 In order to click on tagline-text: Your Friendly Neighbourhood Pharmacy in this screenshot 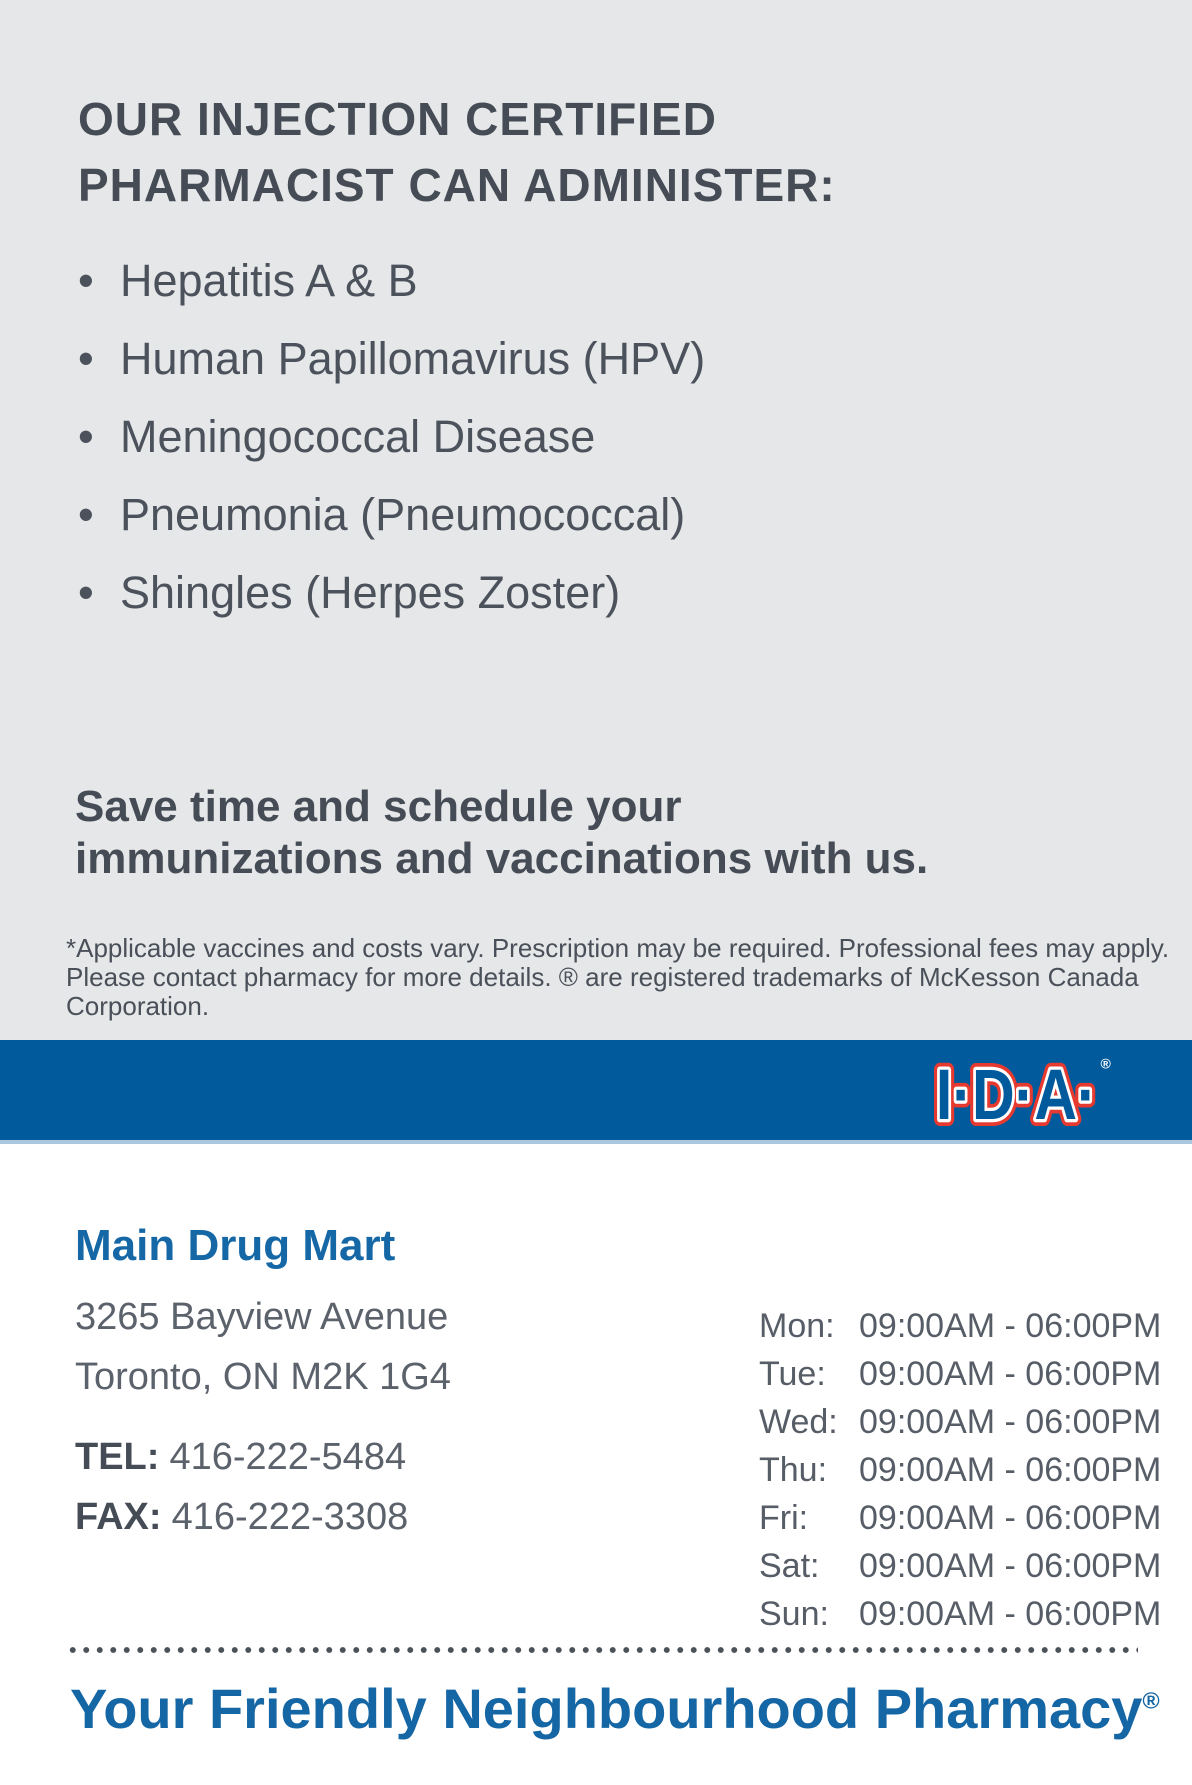, I will do `click(606, 1708)`.